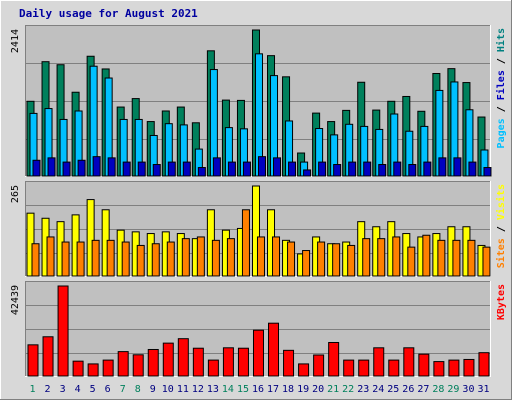  Describe the element at coordinates (378, 389) in the screenshot. I see `x-tick-label-24: 24` at that location.